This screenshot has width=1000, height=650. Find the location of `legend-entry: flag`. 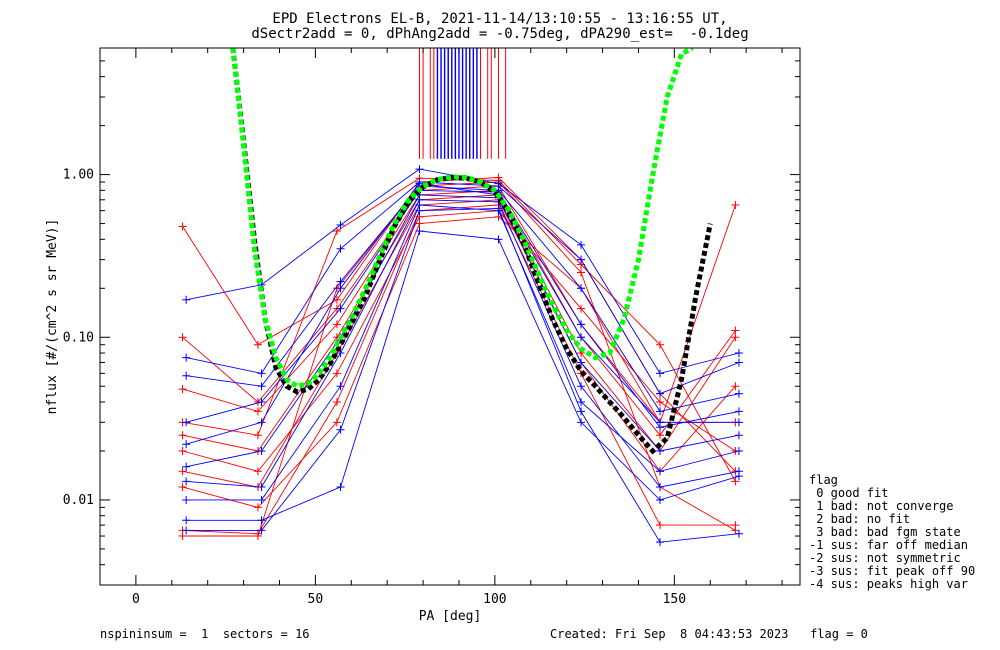

legend-entry: flag is located at coordinates (823, 480).